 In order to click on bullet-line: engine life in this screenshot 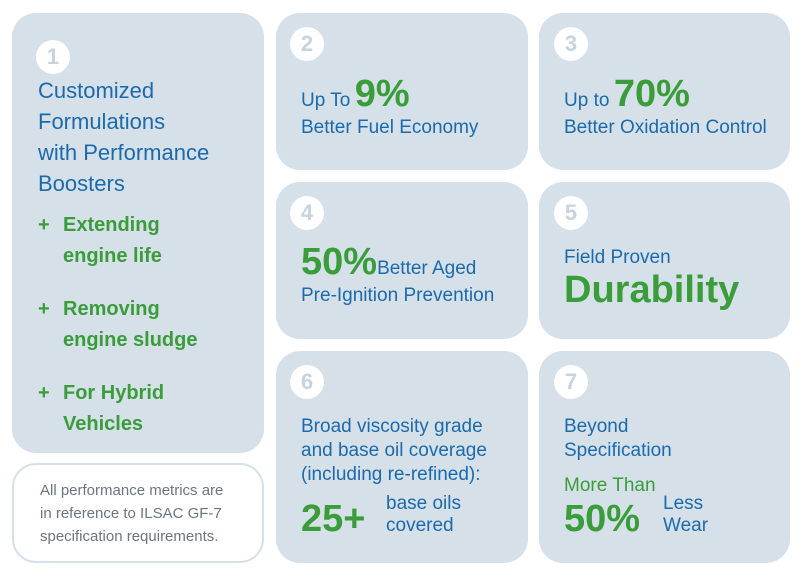, I will do `click(112, 256)`.